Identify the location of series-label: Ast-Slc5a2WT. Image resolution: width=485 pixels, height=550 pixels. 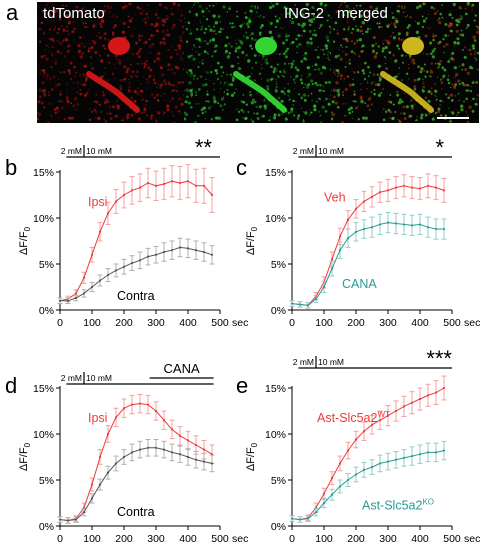
(353, 417).